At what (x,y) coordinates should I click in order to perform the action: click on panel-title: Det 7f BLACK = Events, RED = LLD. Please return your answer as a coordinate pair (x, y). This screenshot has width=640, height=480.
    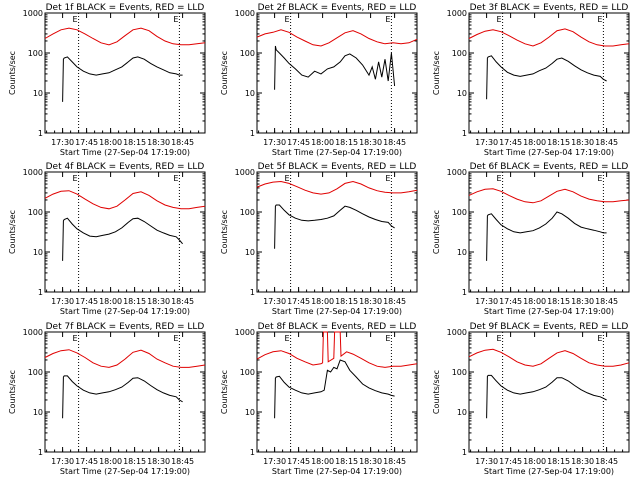
    Looking at the image, I should click on (125, 327).